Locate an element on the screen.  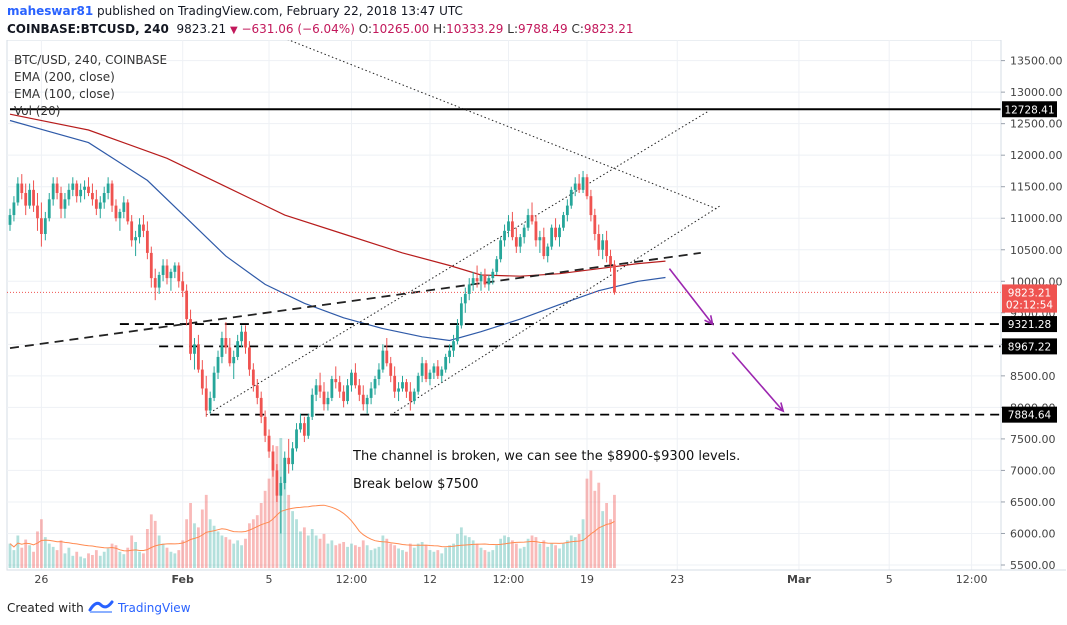
x-tick-label: 12 is located at coordinates (430, 579).